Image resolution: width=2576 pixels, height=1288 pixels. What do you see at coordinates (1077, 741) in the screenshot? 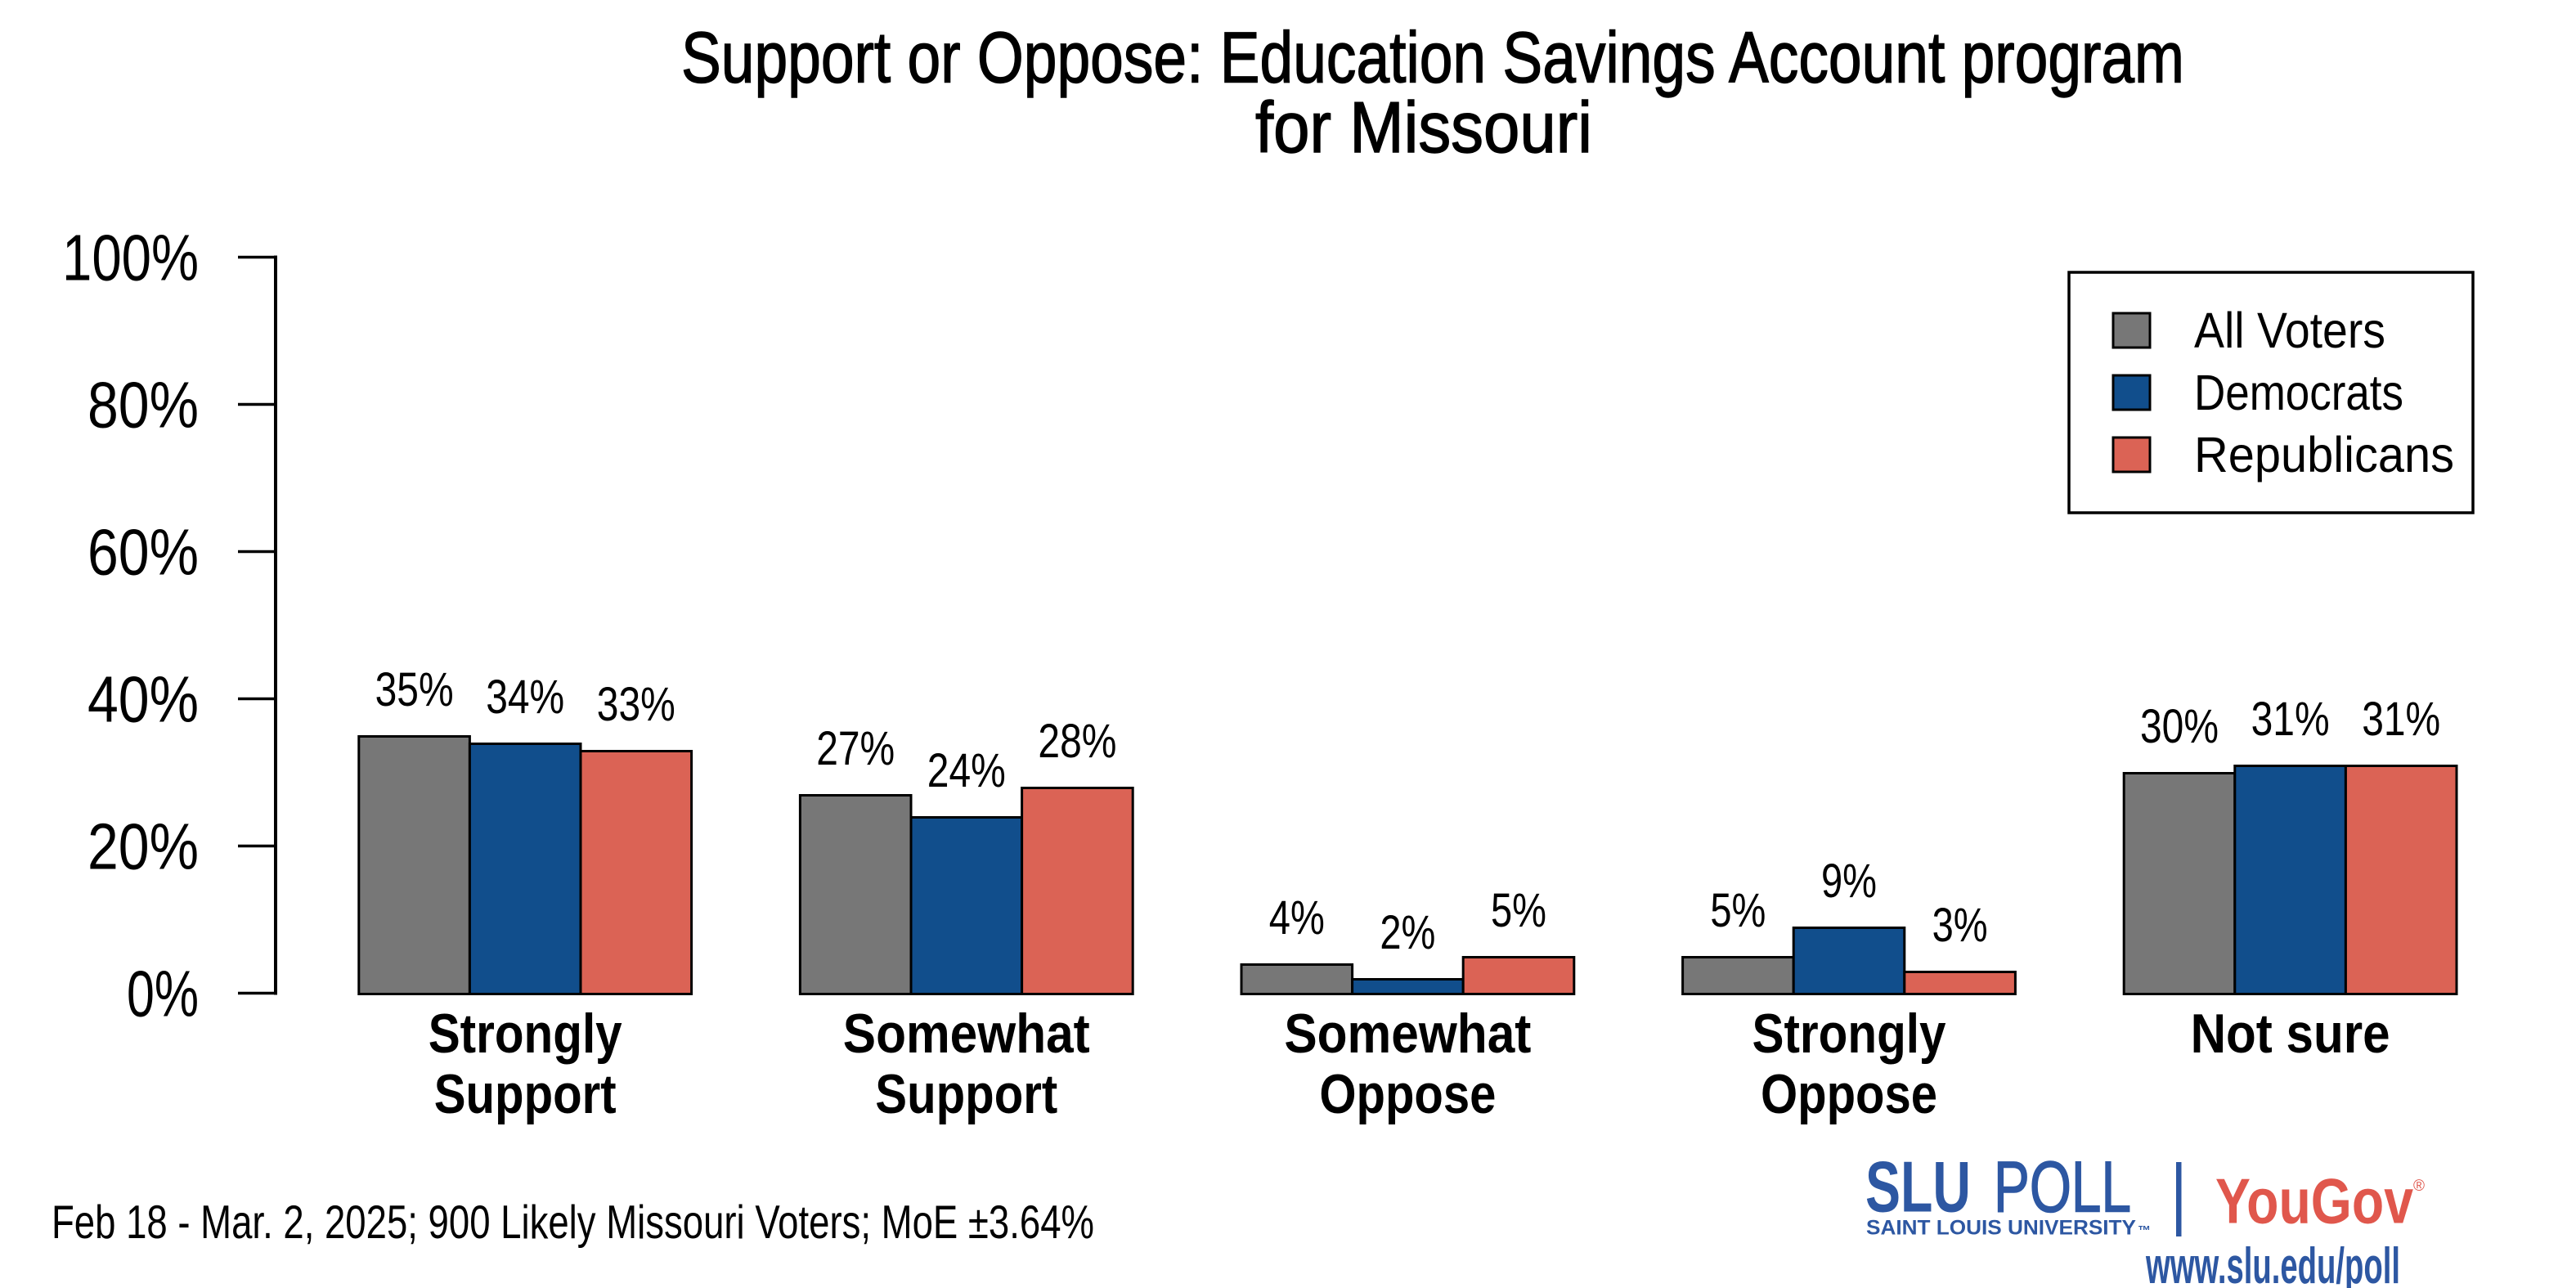
I see `svg-text: 28%` at bounding box center [1077, 741].